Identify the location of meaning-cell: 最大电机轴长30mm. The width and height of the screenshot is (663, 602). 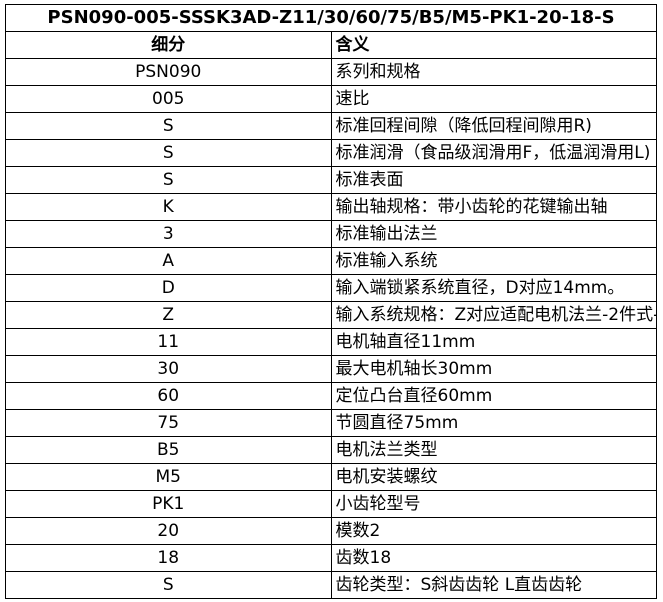
(493, 369).